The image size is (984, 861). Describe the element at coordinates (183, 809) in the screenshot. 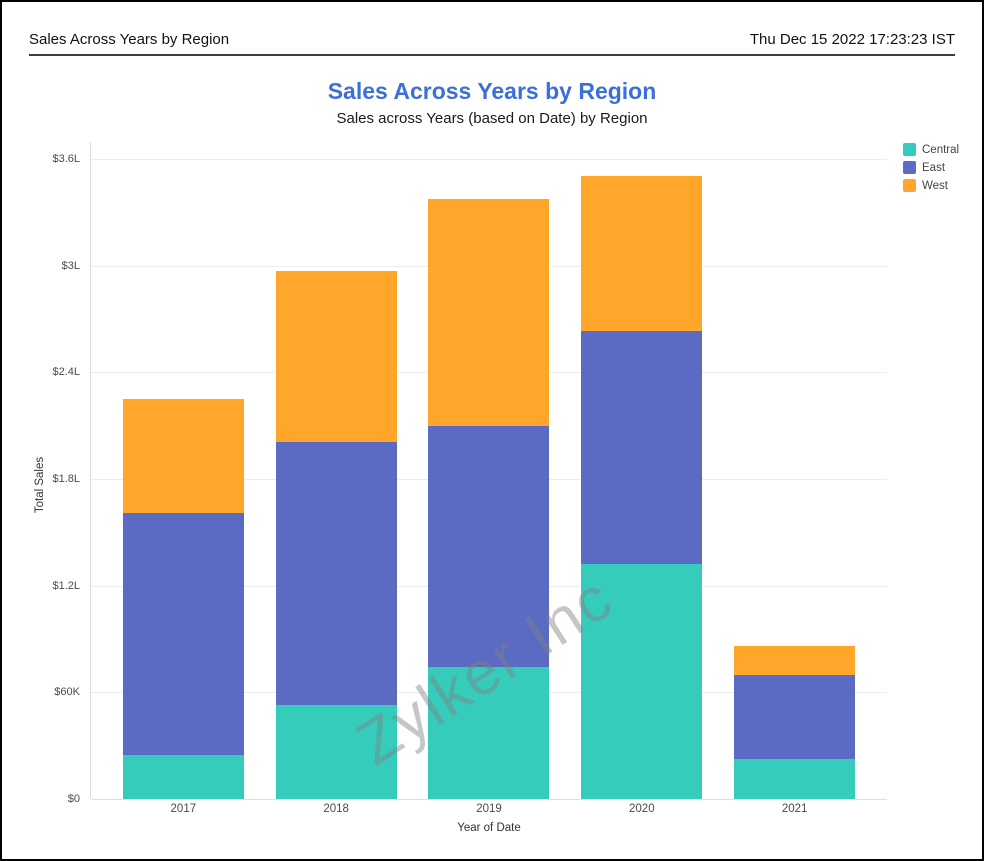

I see `x-tick-label: 2017` at that location.